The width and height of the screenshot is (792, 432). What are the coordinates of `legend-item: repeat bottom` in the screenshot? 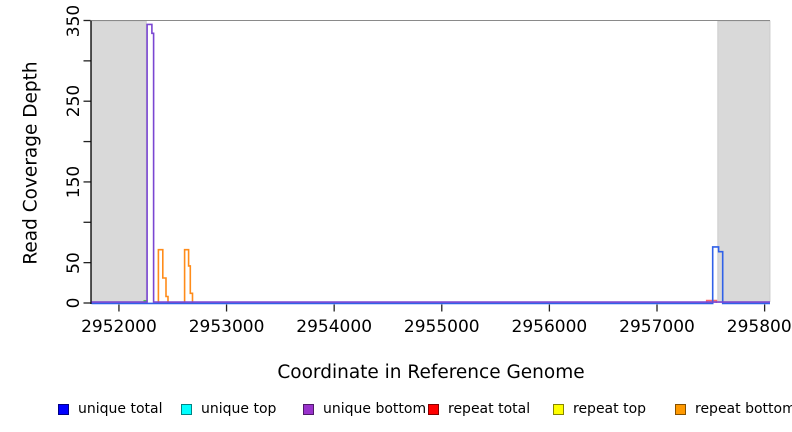 It's located at (733, 409).